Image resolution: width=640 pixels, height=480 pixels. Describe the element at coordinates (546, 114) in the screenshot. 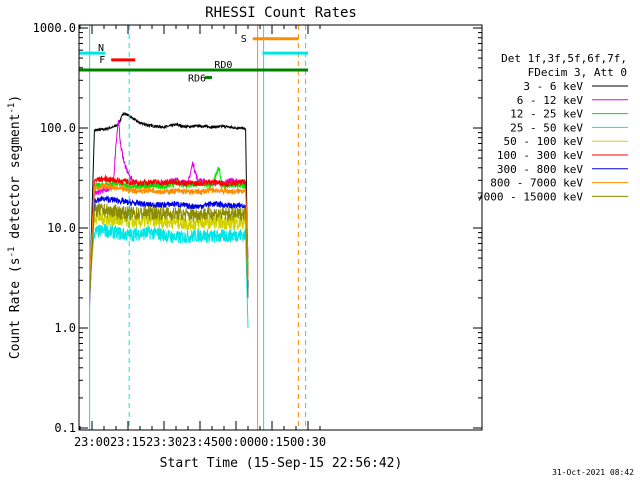

I see `legend-label: 12 - 25 keV` at that location.